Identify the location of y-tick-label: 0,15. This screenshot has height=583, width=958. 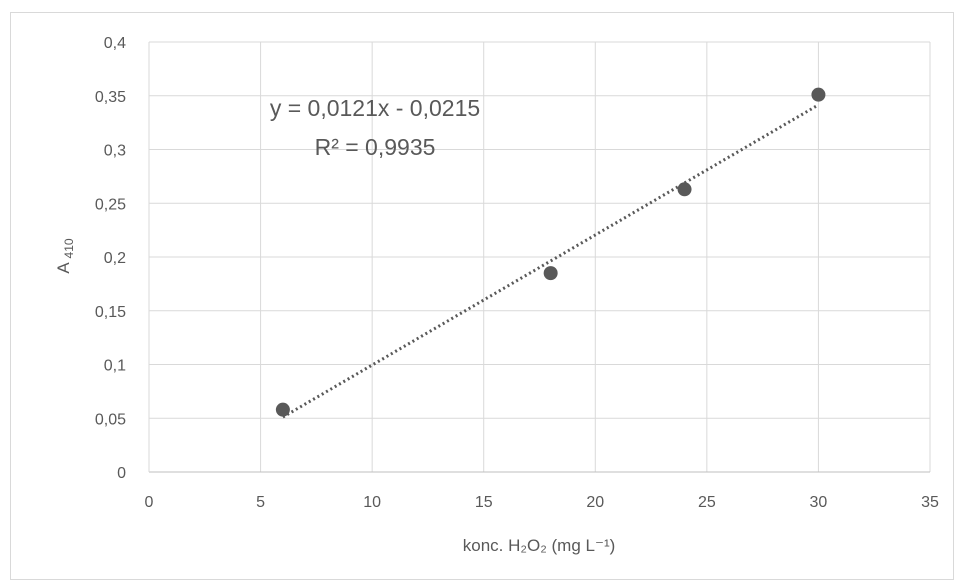
(110, 312).